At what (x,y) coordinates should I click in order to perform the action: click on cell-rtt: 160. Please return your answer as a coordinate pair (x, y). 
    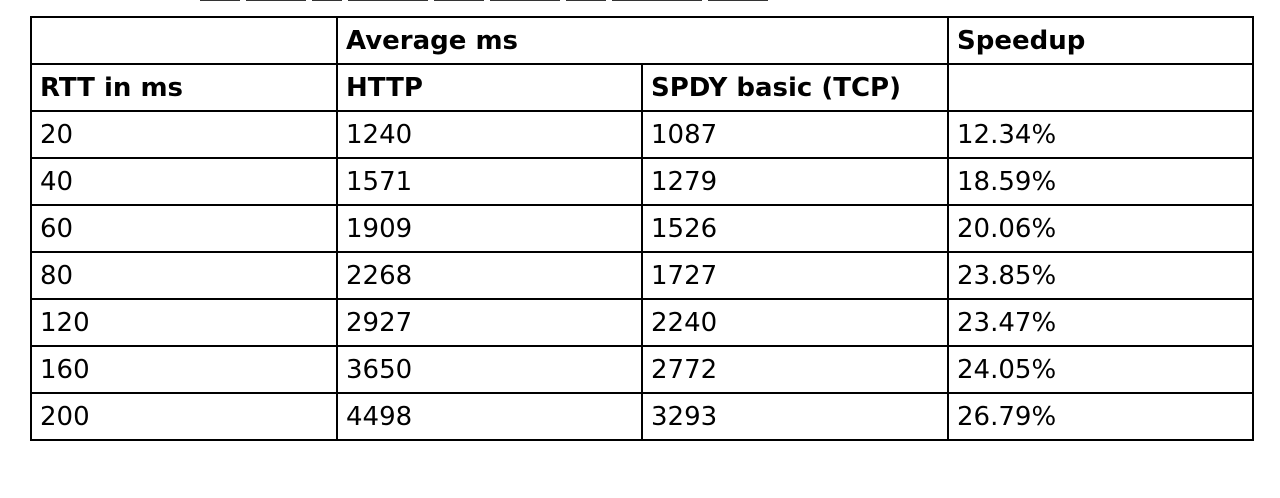
    Looking at the image, I should click on (184, 369).